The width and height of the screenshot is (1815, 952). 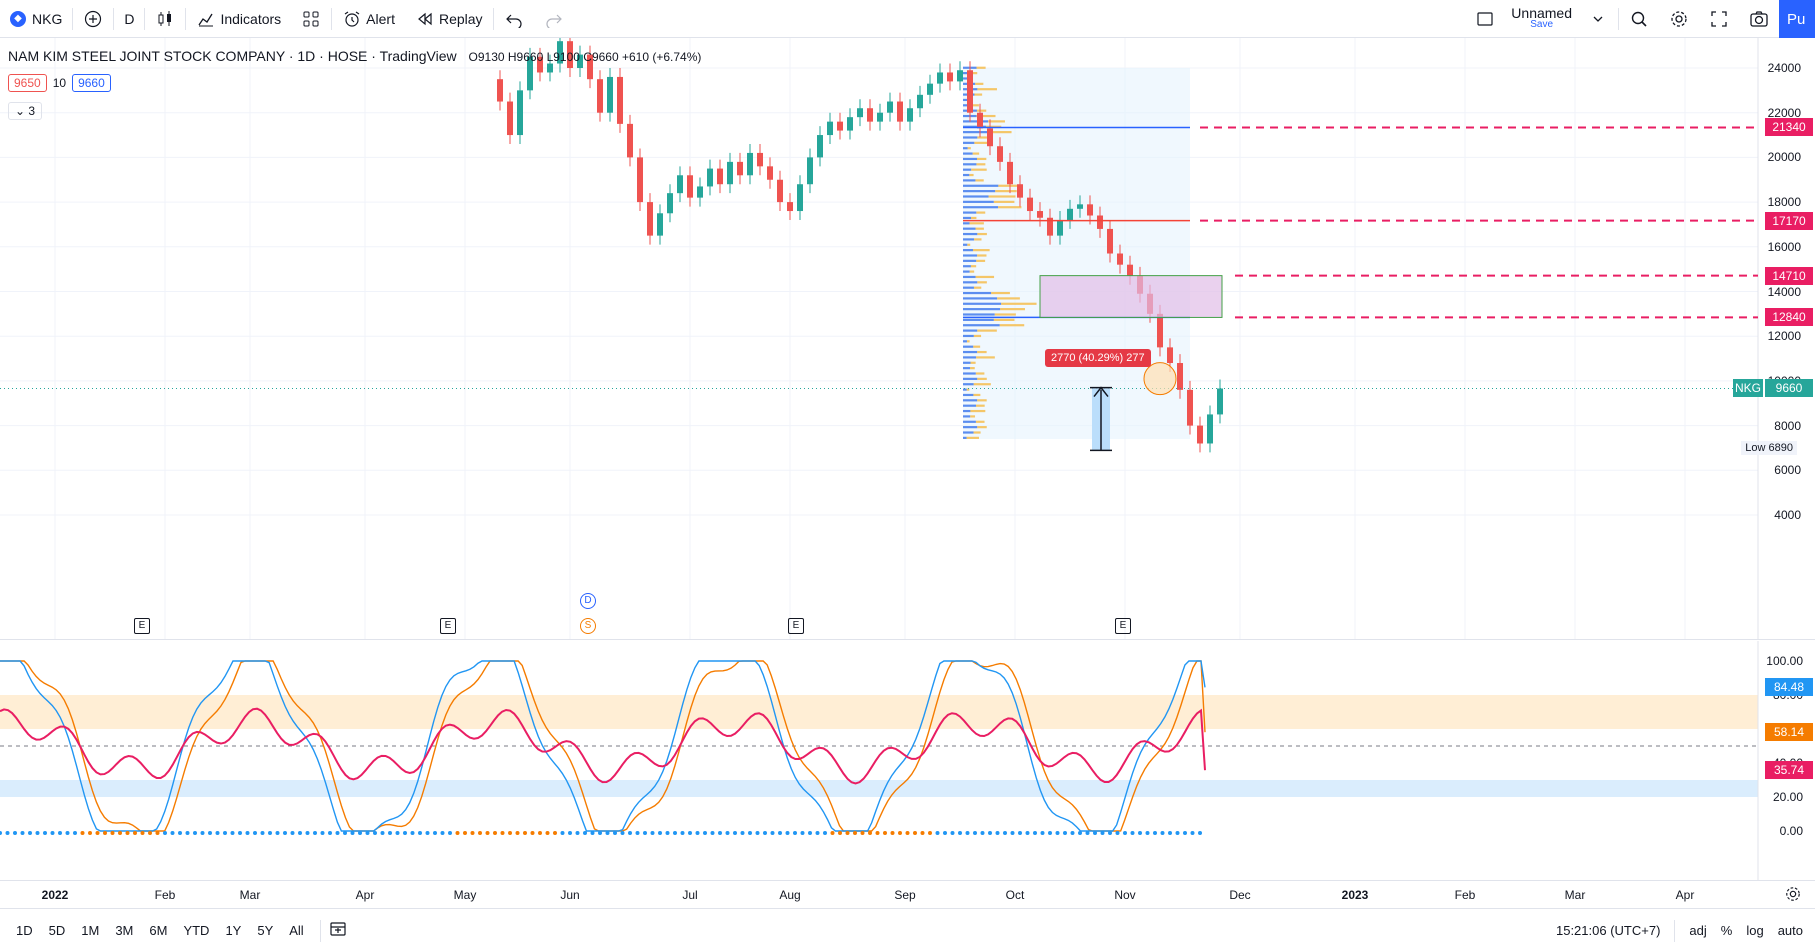 What do you see at coordinates (27, 83) in the screenshot?
I see `bid-price: 9650` at bounding box center [27, 83].